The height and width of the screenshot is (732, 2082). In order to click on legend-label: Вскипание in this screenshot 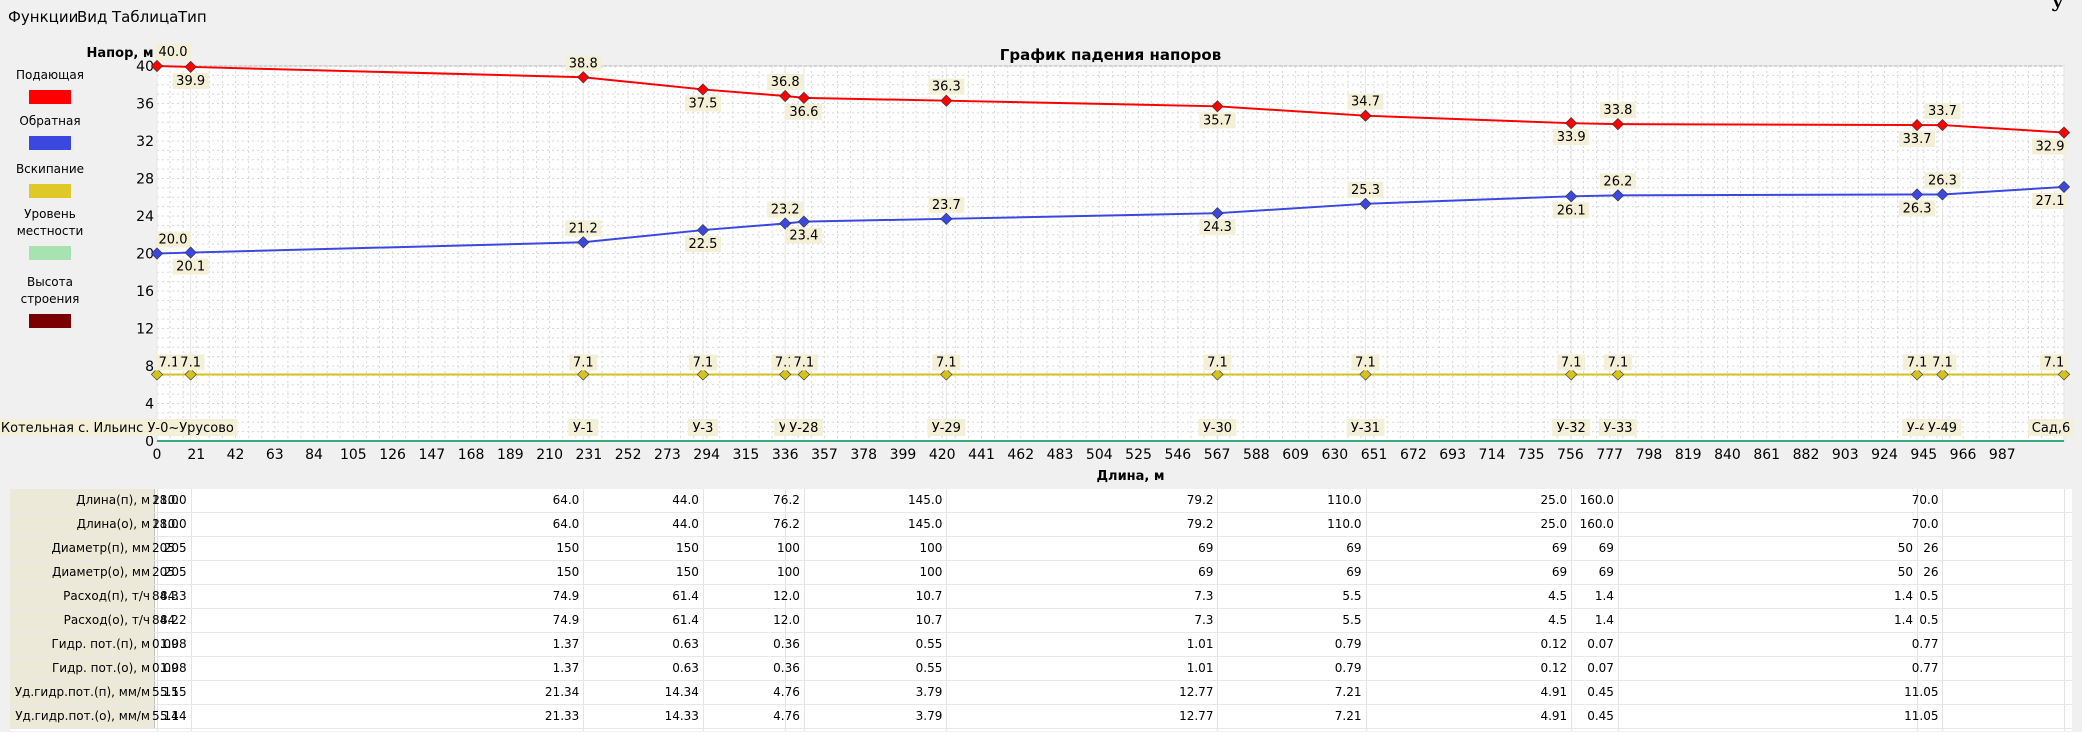, I will do `click(50, 169)`.